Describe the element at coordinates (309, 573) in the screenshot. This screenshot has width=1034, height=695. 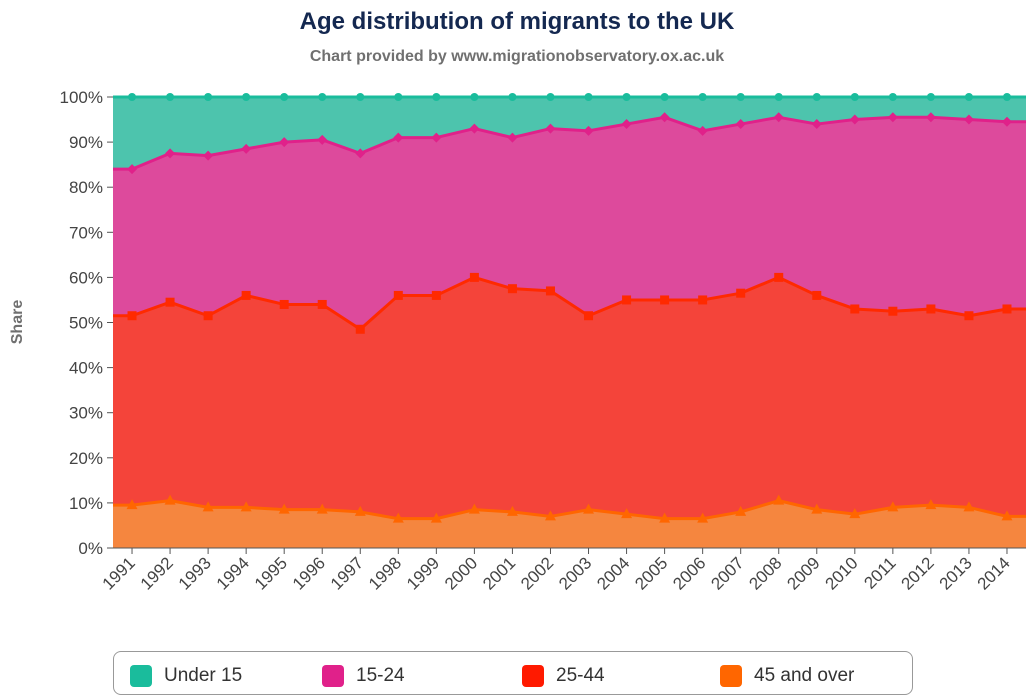
I see `x-tick-label: 1996` at that location.